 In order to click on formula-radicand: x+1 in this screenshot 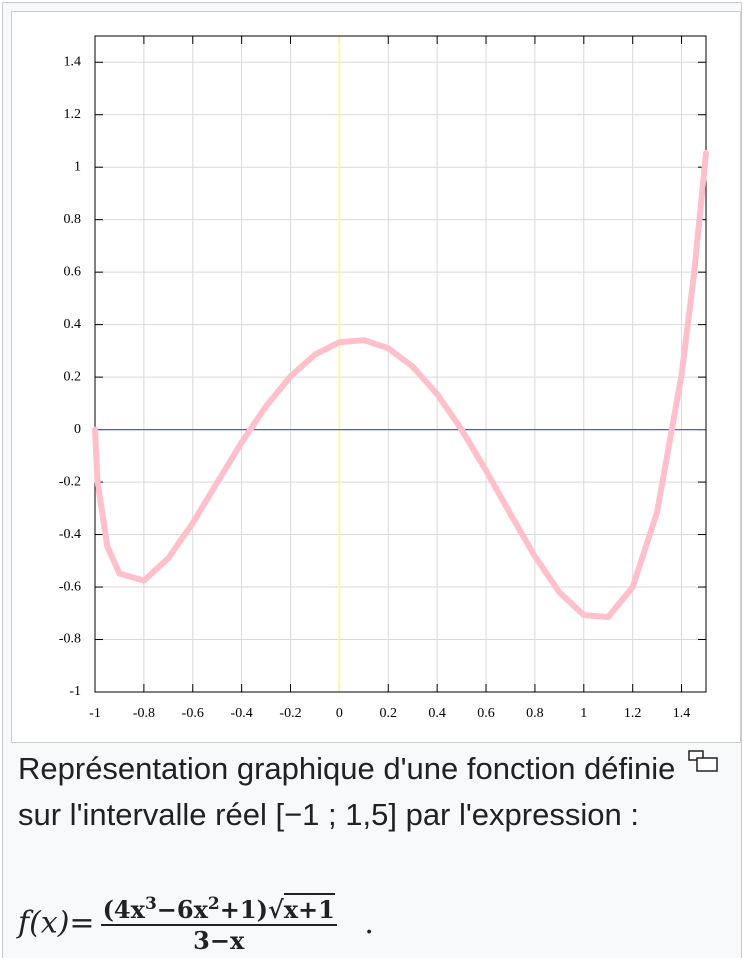, I will do `click(309, 908)`.